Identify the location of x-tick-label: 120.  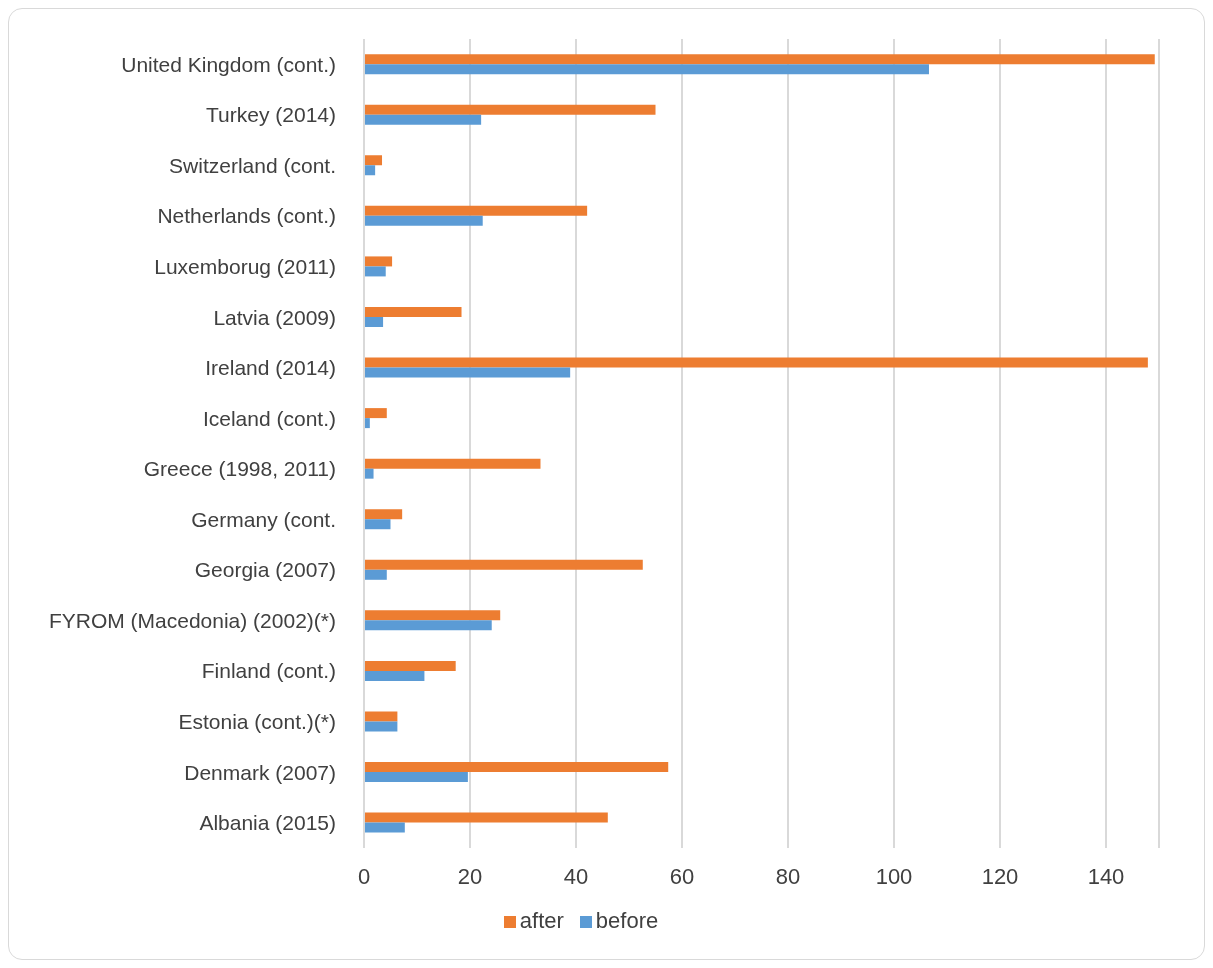
(1000, 876).